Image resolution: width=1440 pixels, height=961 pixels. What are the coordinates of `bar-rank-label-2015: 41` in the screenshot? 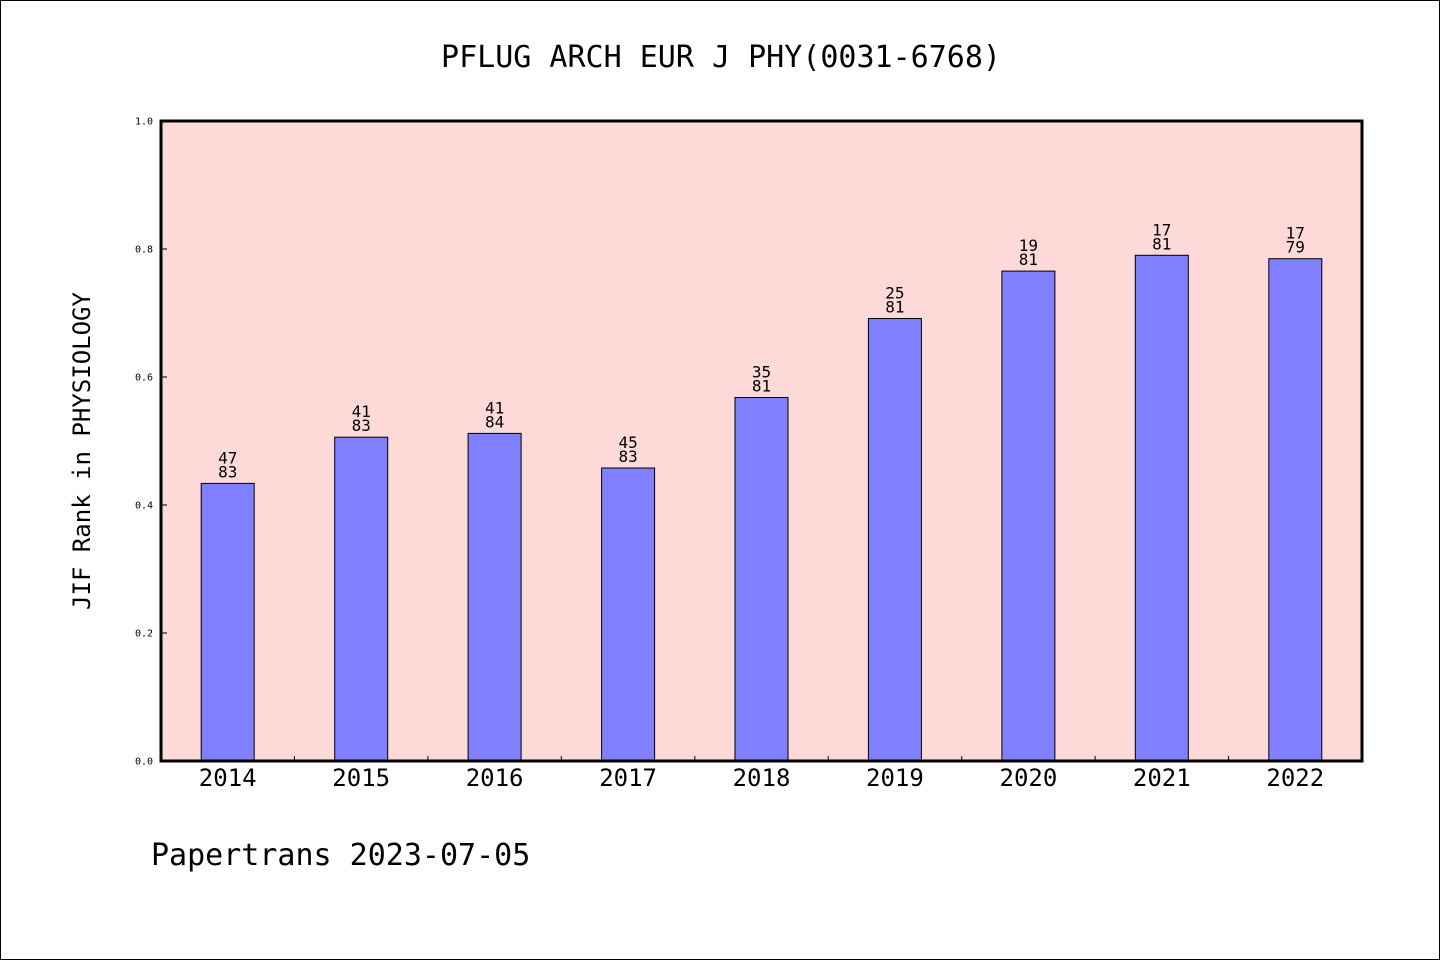 It's located at (361, 411).